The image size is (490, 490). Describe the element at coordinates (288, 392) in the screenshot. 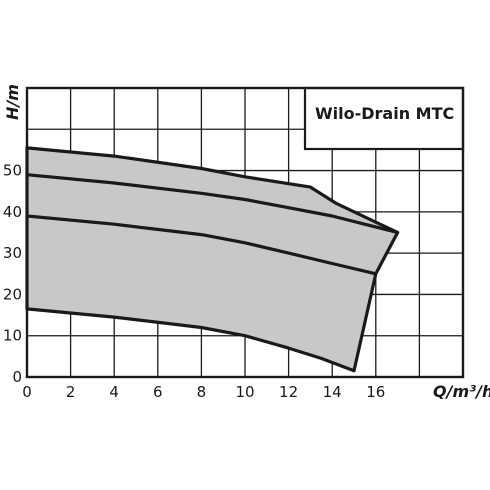

I see `x-tick-label: 12` at that location.